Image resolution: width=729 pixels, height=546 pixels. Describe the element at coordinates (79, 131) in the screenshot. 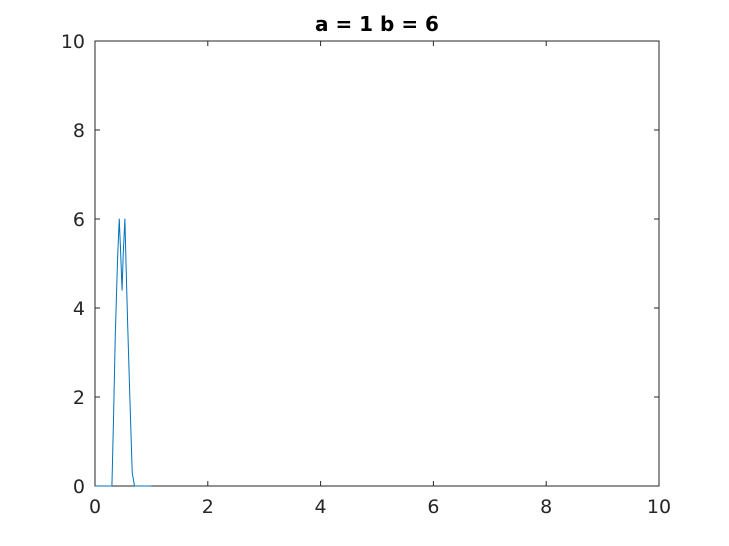

I see `y-tick-label: 8` at that location.